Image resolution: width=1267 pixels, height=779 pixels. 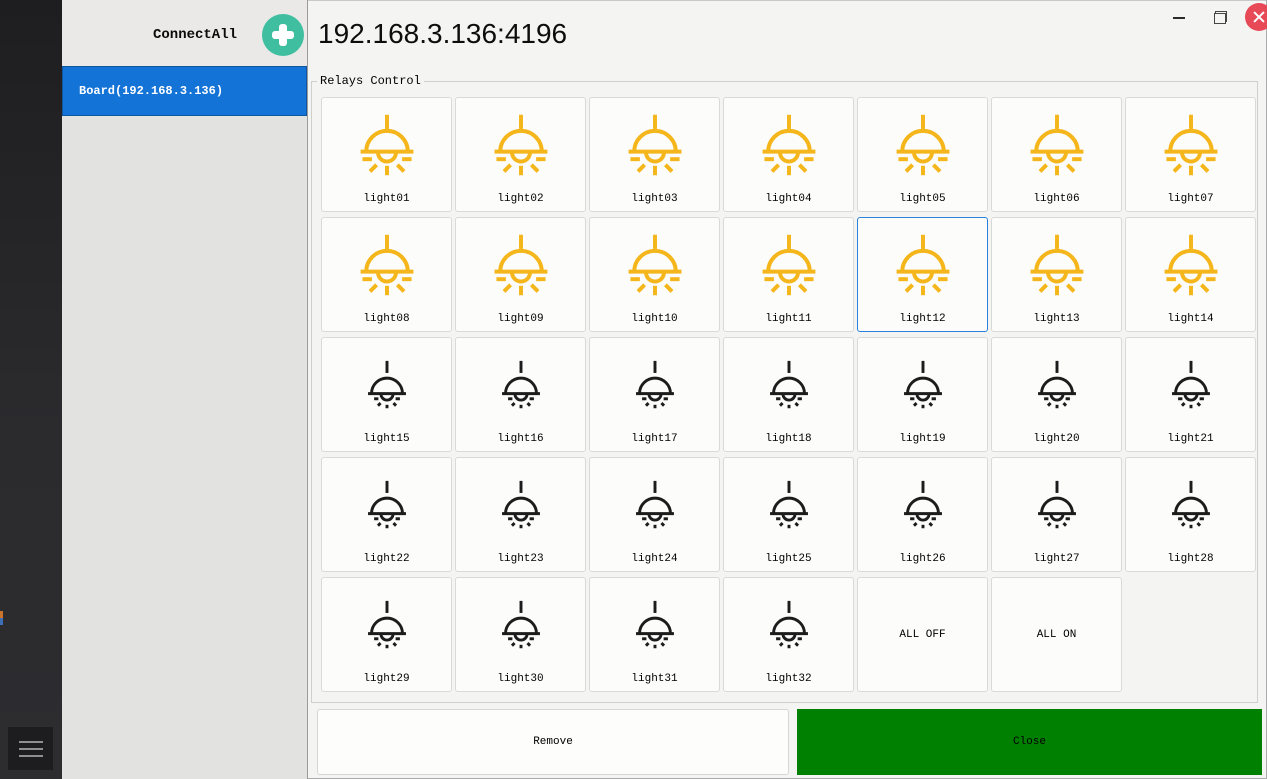 What do you see at coordinates (1220, 18) in the screenshot?
I see `restore-button` at bounding box center [1220, 18].